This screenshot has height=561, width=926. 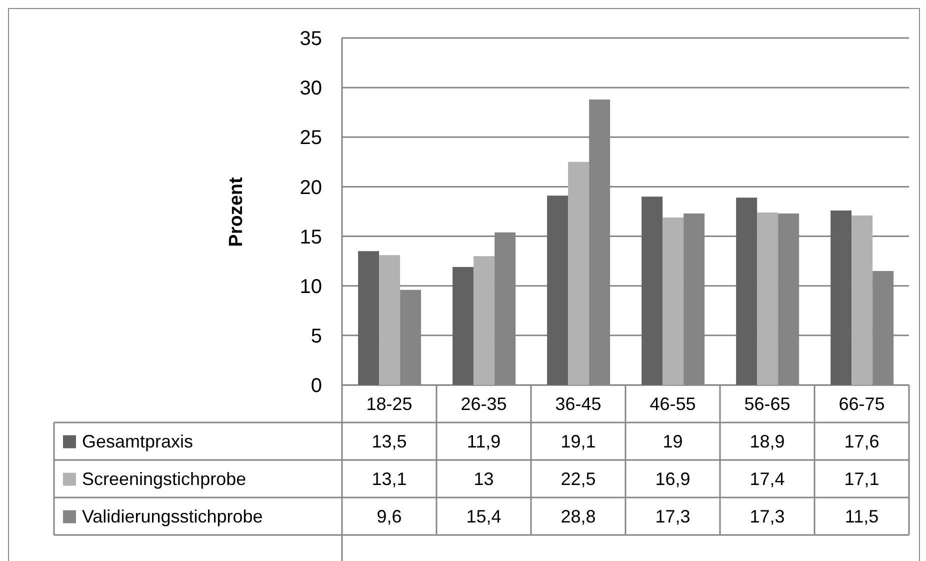 I want to click on y-tick-label: 20, so click(x=311, y=187).